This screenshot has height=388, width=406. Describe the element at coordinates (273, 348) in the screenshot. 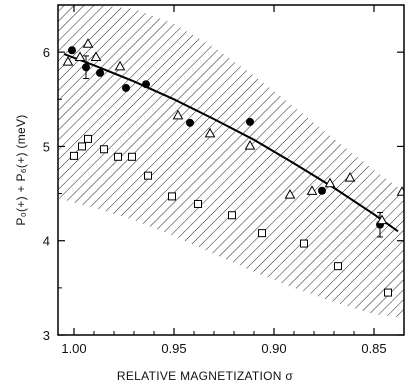

I see `x-tick-label: 0.90` at that location.